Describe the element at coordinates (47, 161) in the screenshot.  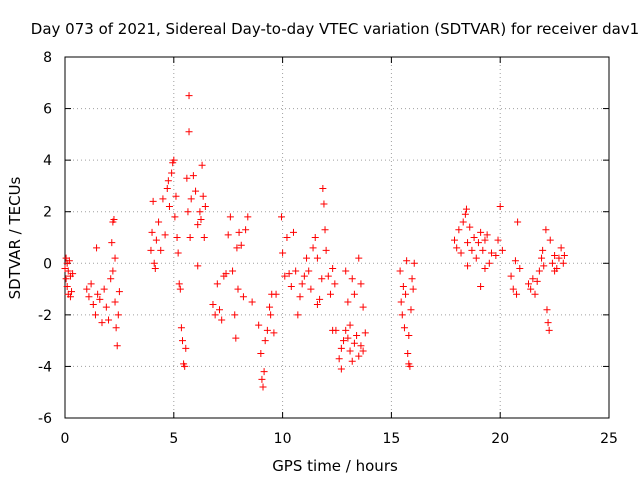
I see `y-tick-label: 4` at that location.